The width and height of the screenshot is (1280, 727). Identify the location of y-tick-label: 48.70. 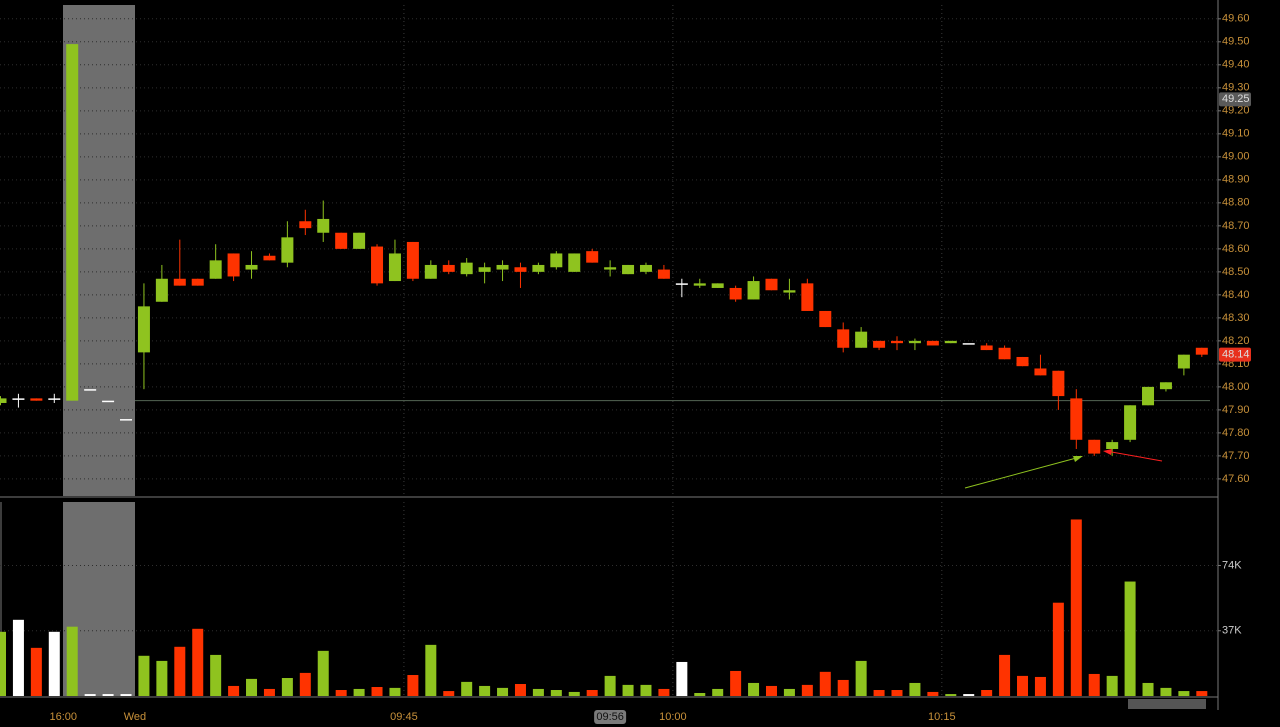
(1236, 226).